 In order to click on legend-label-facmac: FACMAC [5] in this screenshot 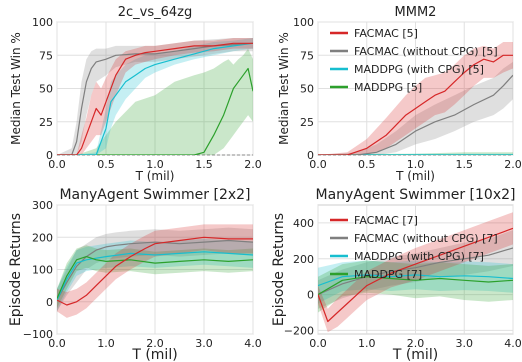, I will do `click(386, 33)`.